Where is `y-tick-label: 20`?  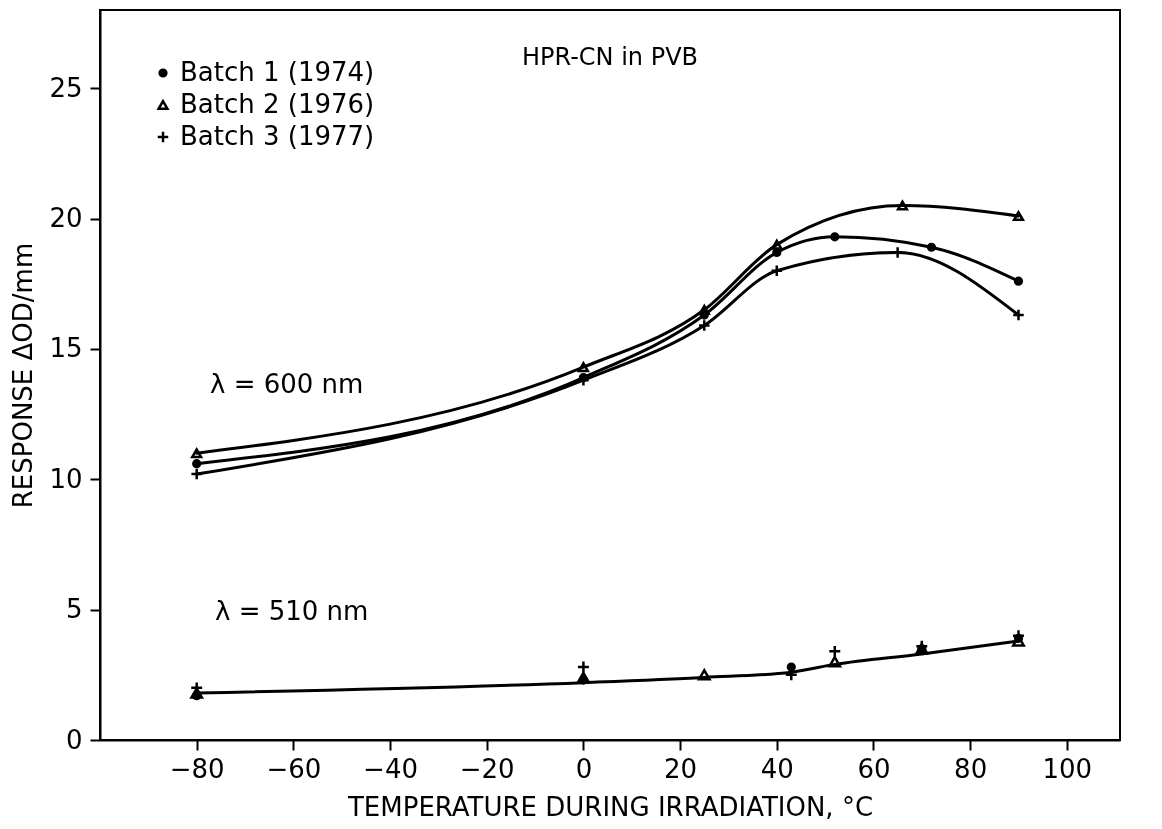 y-tick-label: 20 is located at coordinates (66, 218).